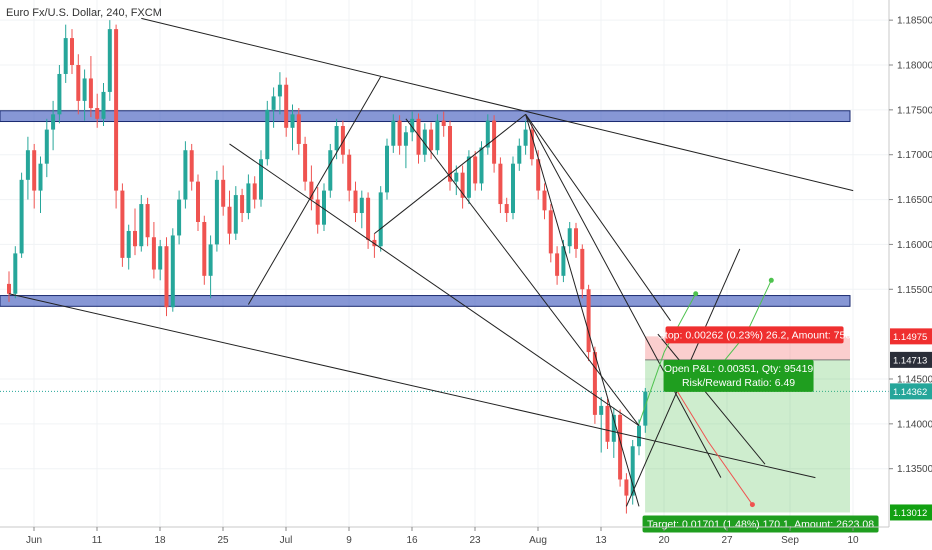 The image size is (932, 550). What do you see at coordinates (727, 540) in the screenshot?
I see `time-tick-label: 27` at bounding box center [727, 540].